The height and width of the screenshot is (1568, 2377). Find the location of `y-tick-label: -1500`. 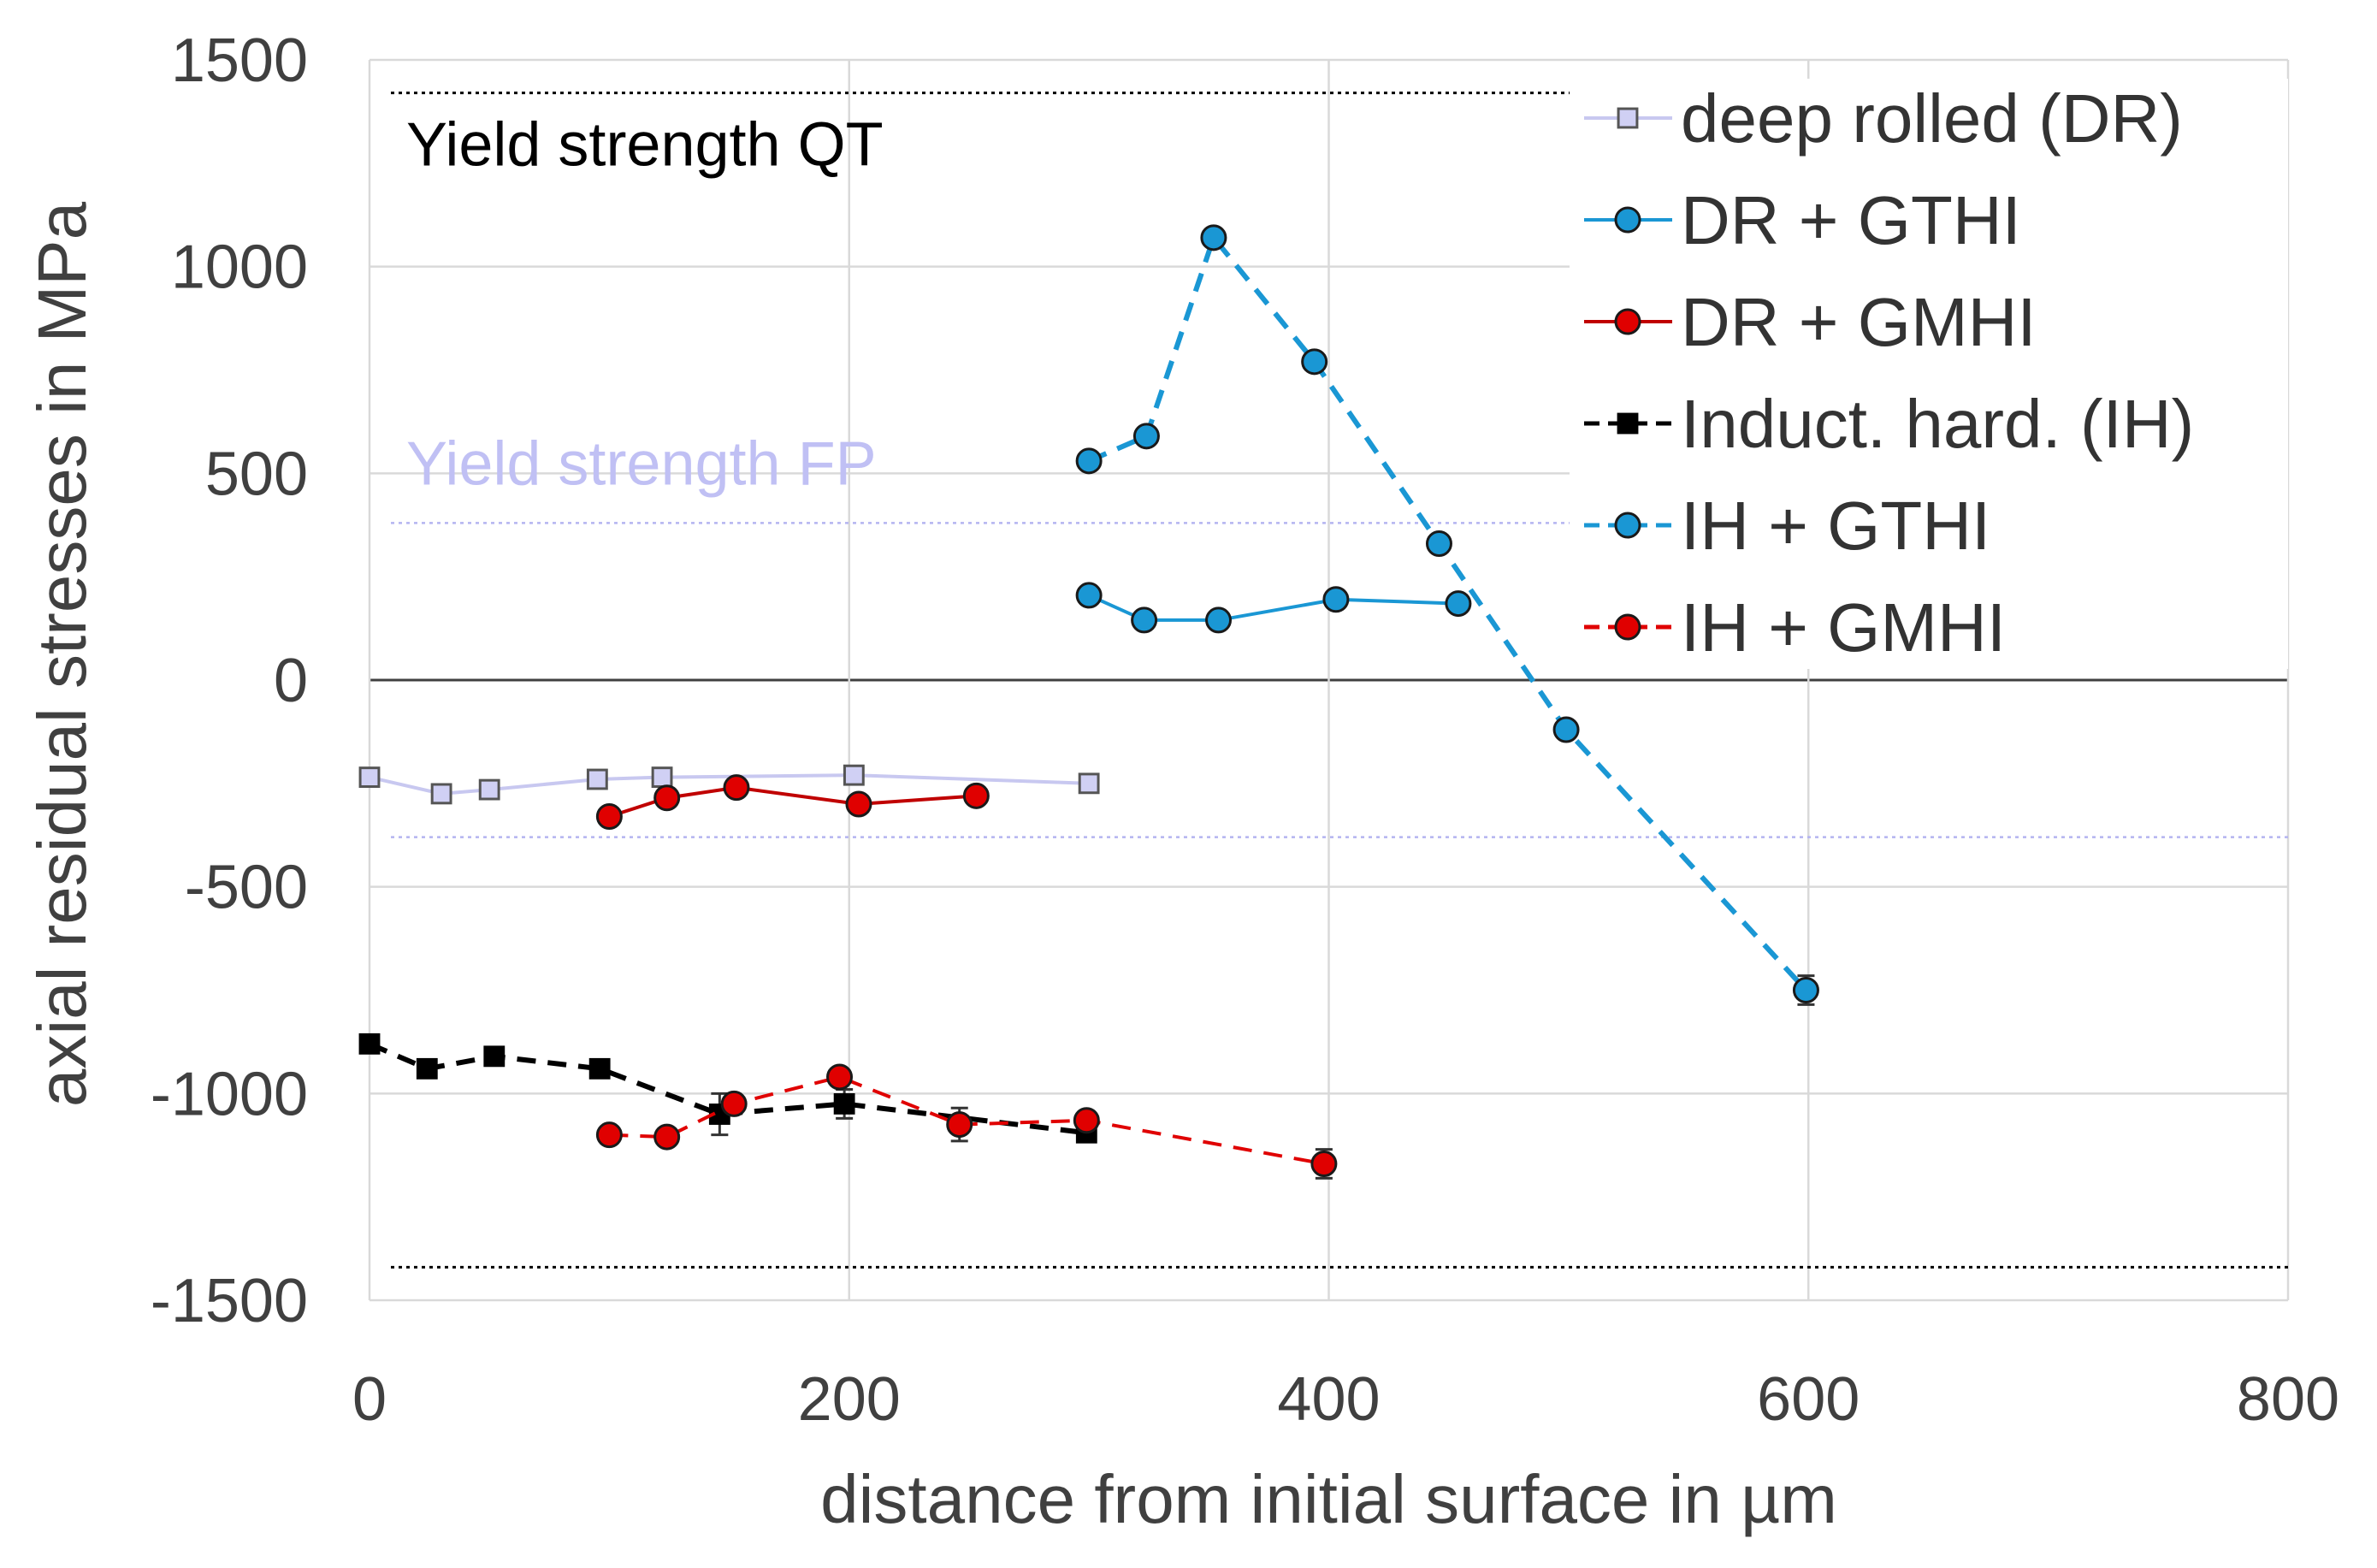

y-tick-label: -1500 is located at coordinates (229, 1301).